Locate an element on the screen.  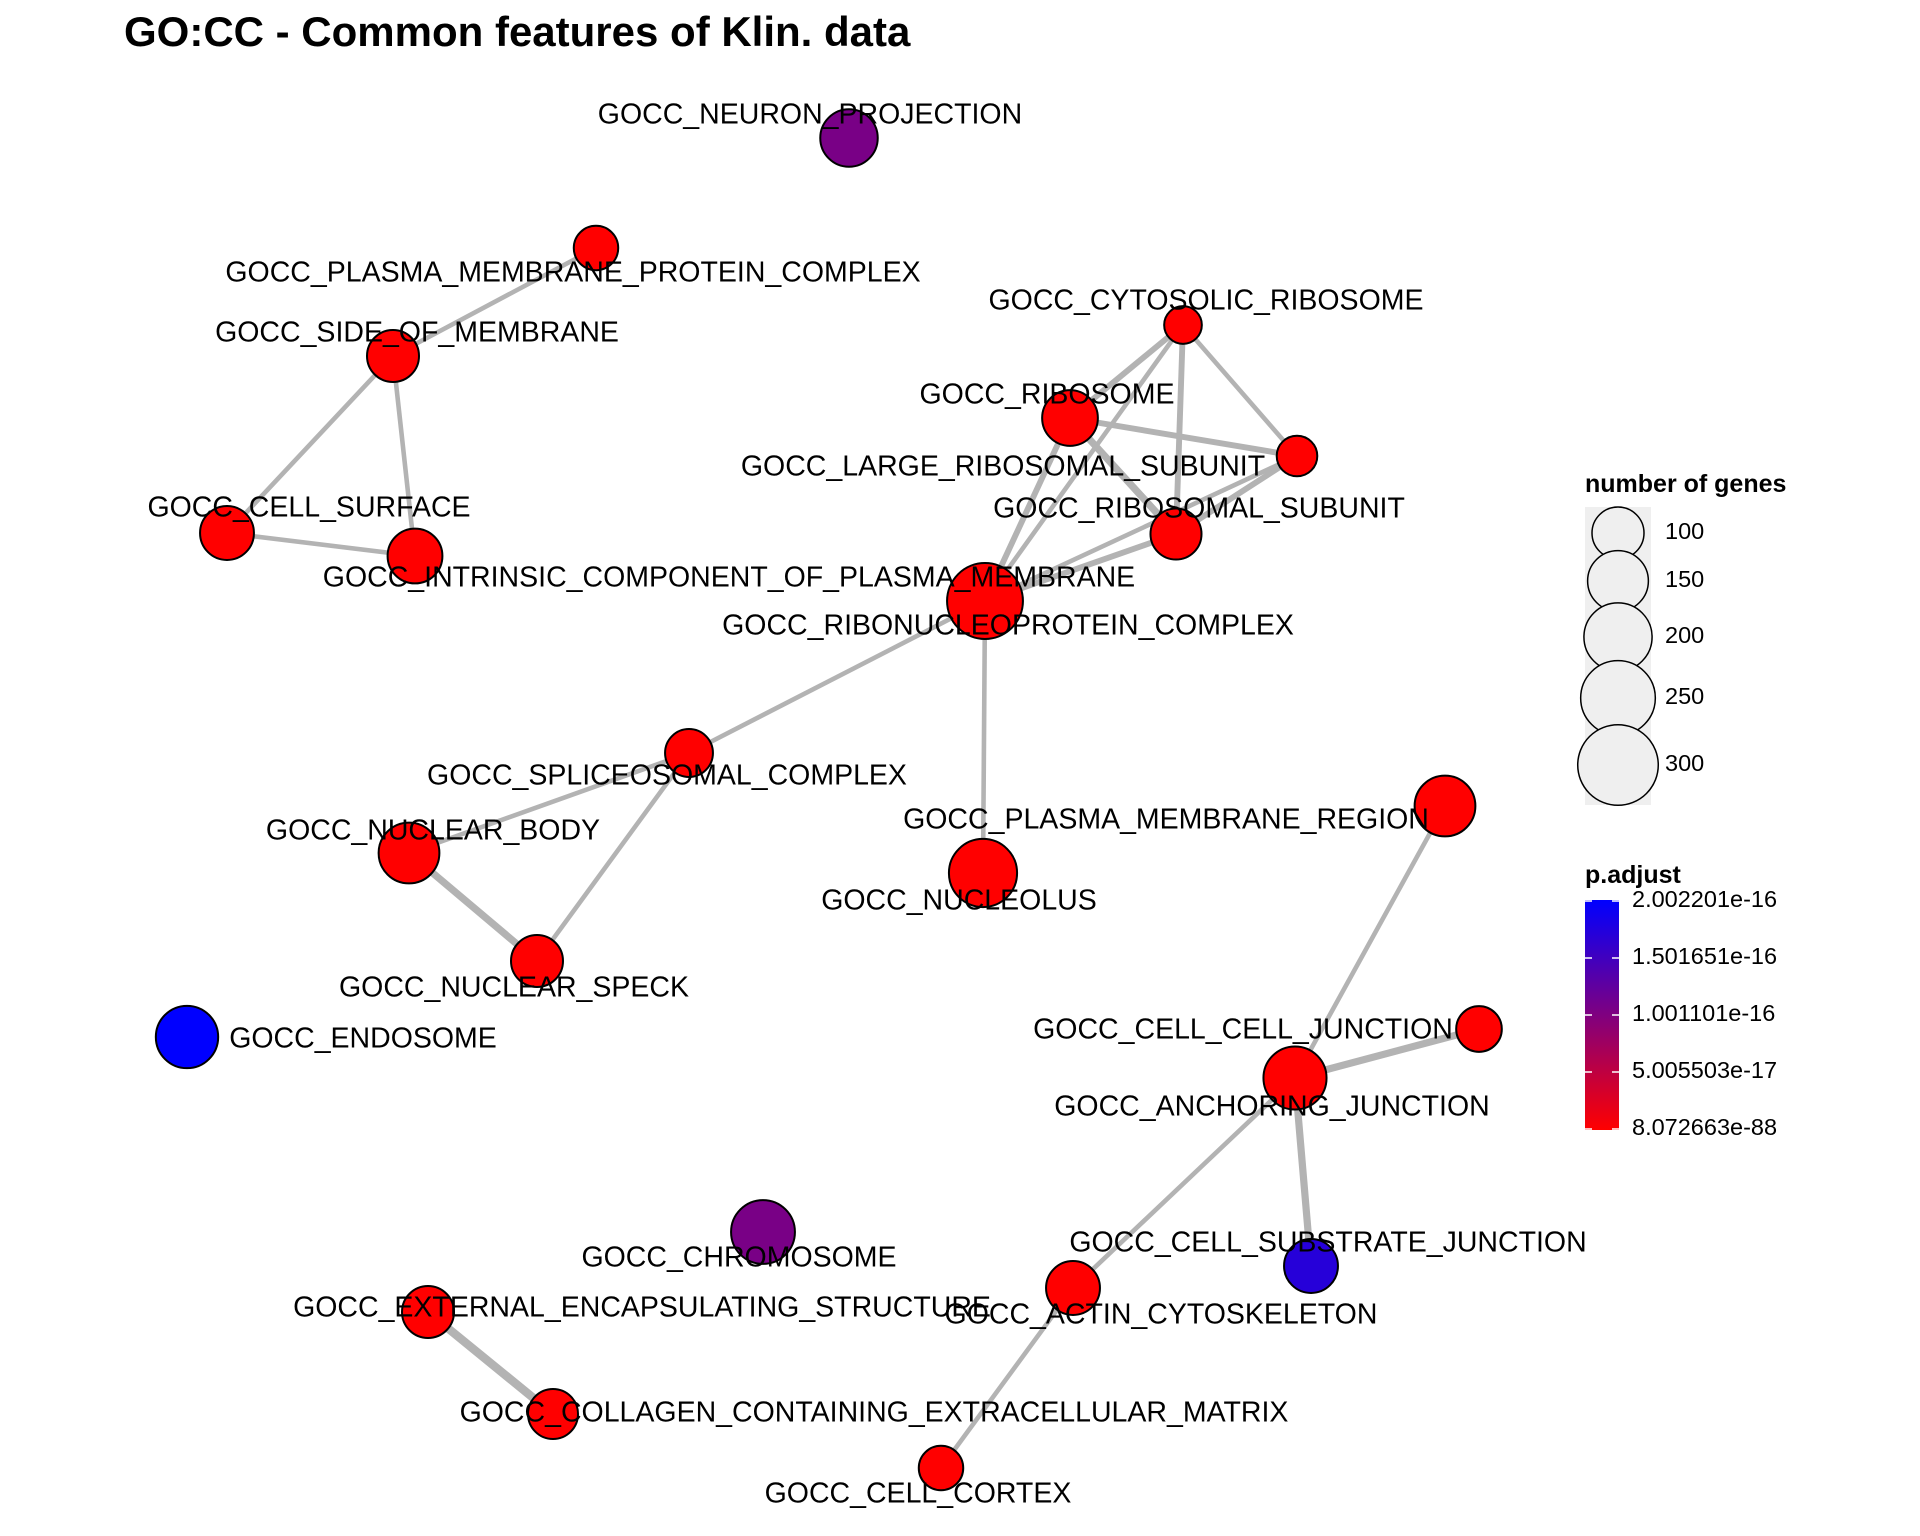
size-legend: number of genes 100 150 200 250 300 is located at coordinates (1681, 638).